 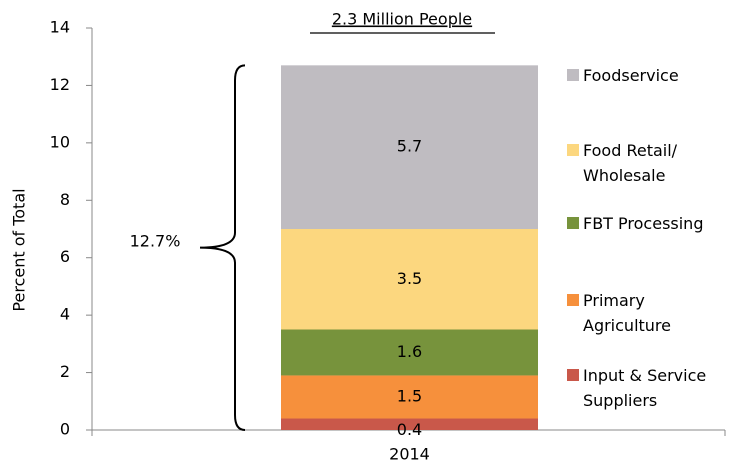 I want to click on legend-label: Foodservice, so click(x=631, y=75).